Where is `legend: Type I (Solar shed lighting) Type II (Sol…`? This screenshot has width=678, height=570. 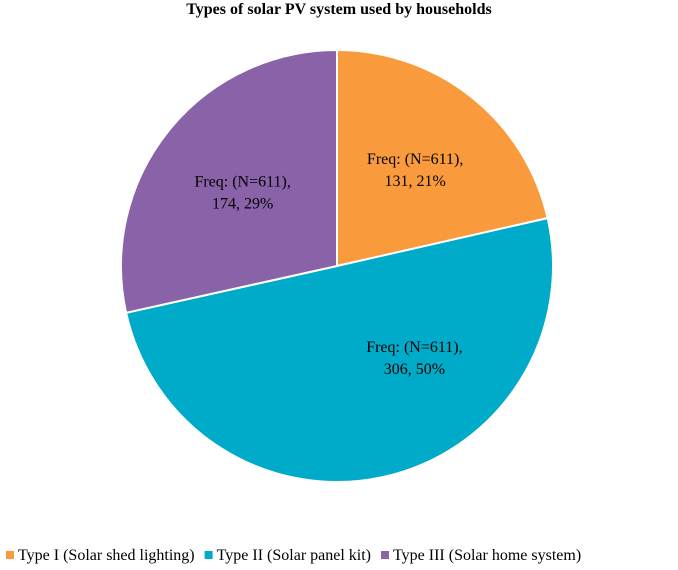 legend: Type I (Solar shed lighting) Type II (Sol… is located at coordinates (293, 555).